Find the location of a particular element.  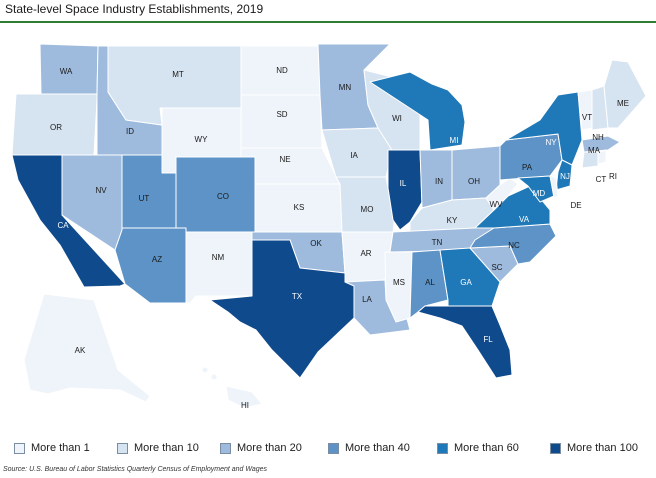

label-AR: AR is located at coordinates (365, 253).